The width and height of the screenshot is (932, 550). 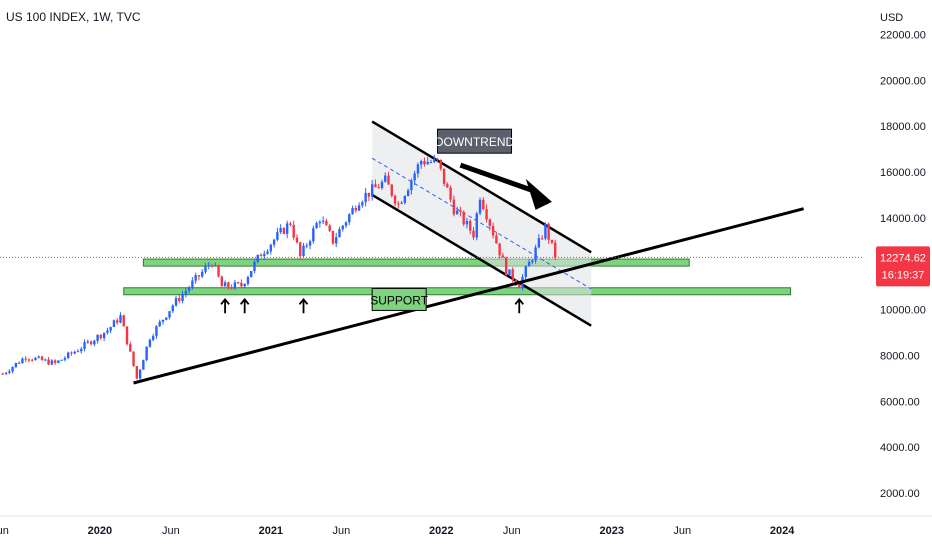 What do you see at coordinates (457, 291) in the screenshot?
I see `support-zone` at bounding box center [457, 291].